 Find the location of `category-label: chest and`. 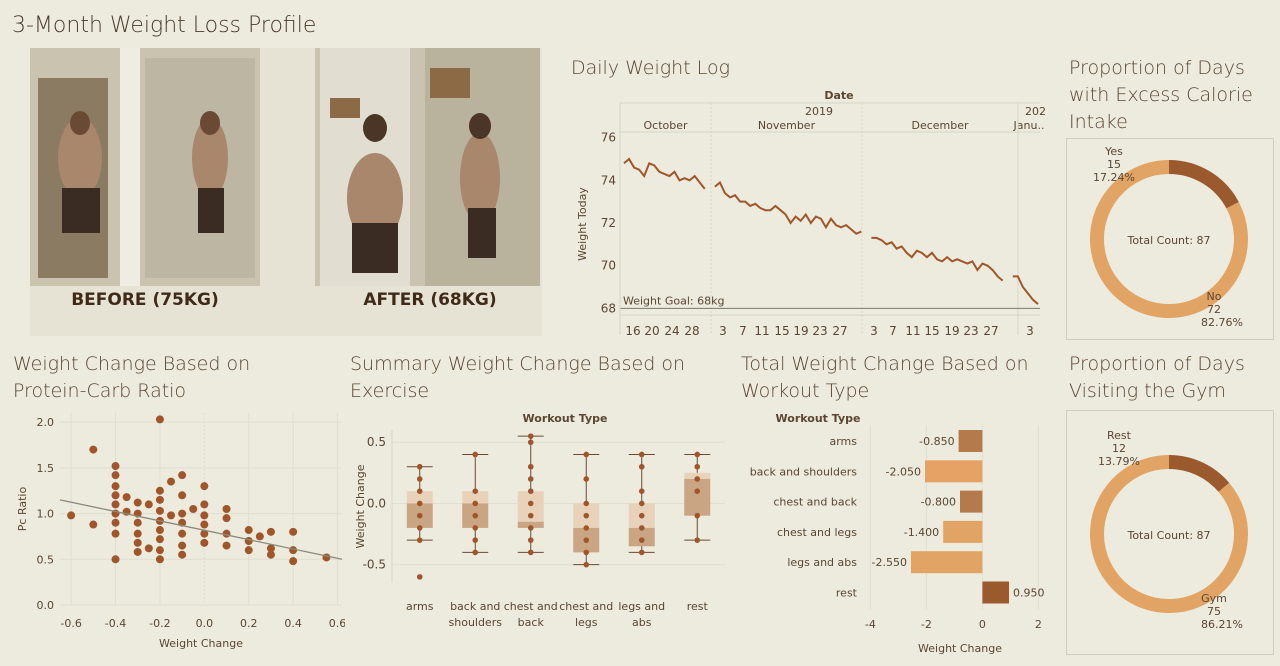

category-label: chest and is located at coordinates (531, 606).